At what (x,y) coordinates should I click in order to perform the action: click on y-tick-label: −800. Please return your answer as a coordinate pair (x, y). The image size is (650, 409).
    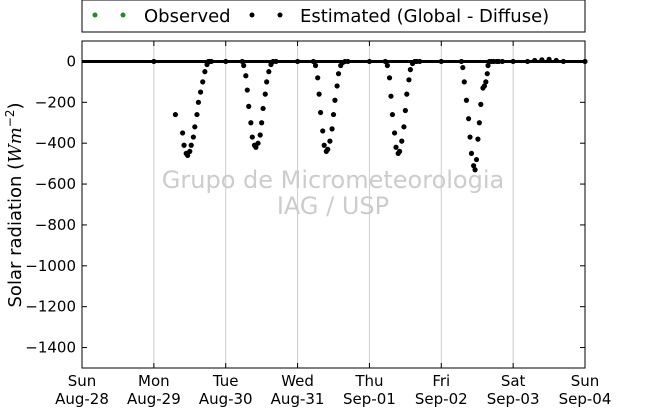
    Looking at the image, I should click on (55, 225).